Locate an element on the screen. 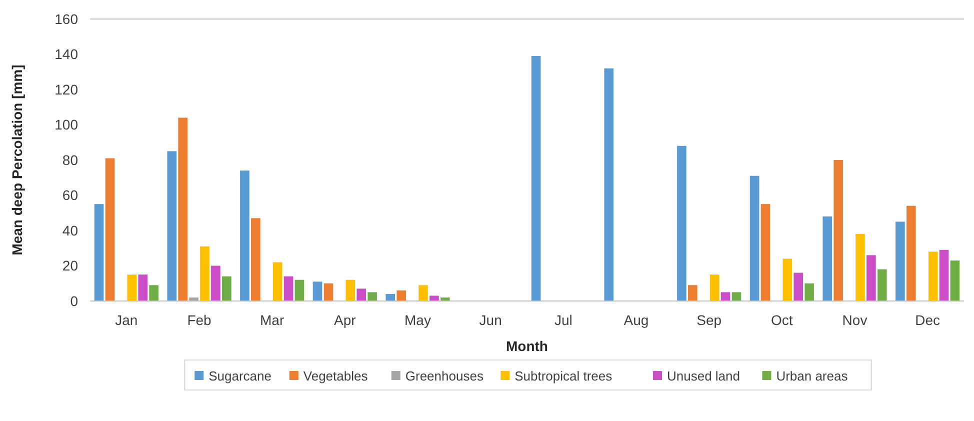  y-tick-label: 80 is located at coordinates (70, 160).